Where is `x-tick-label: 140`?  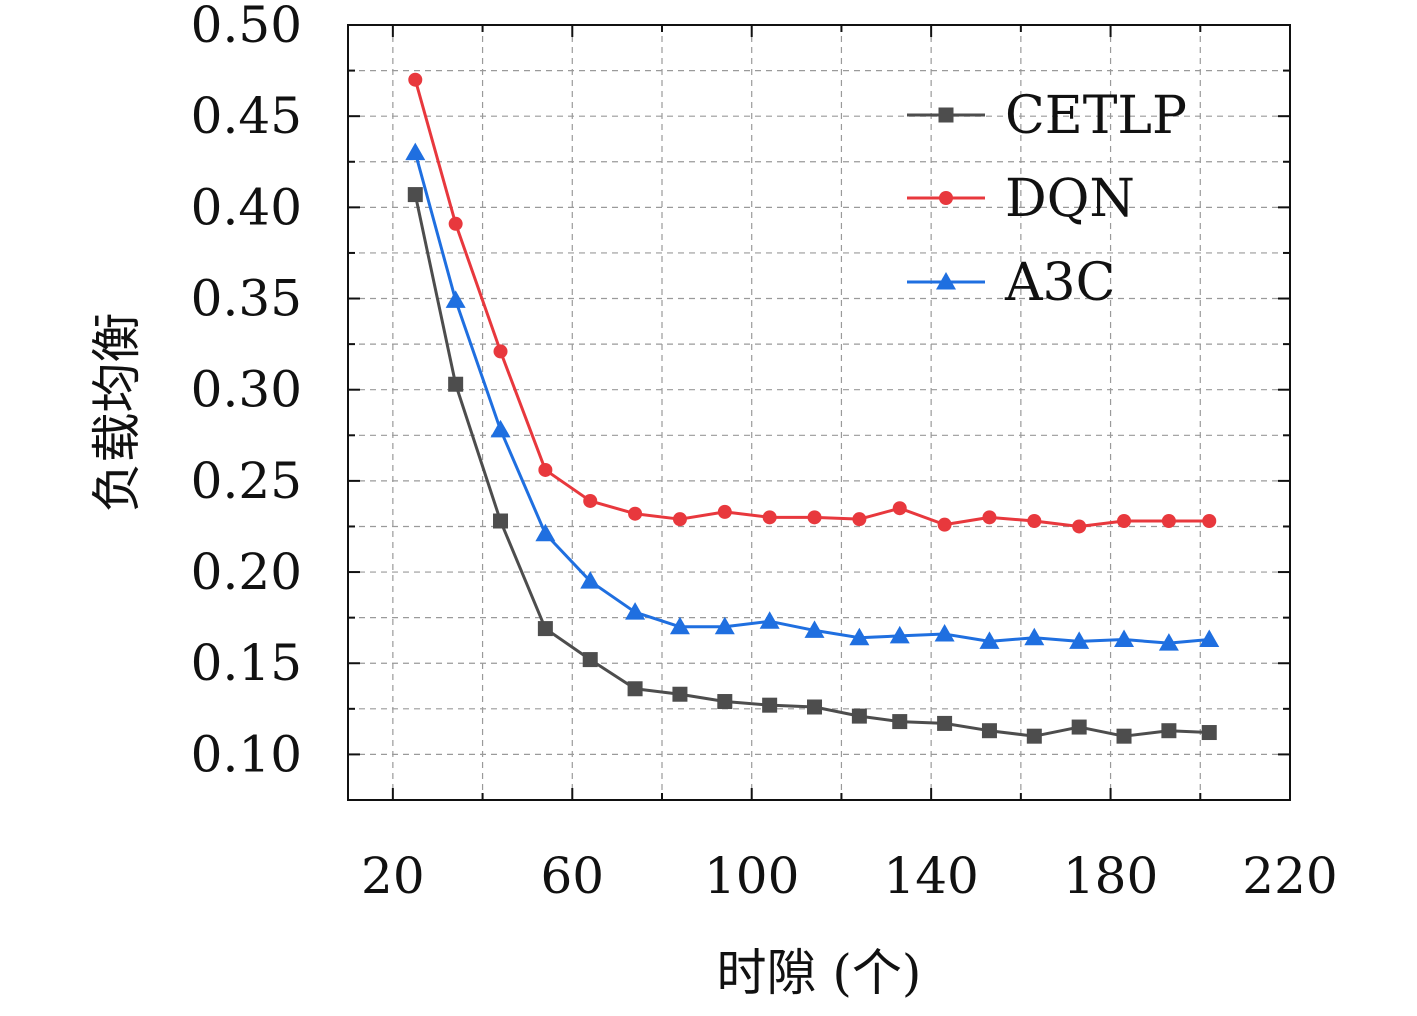
x-tick-label: 140 is located at coordinates (930, 876).